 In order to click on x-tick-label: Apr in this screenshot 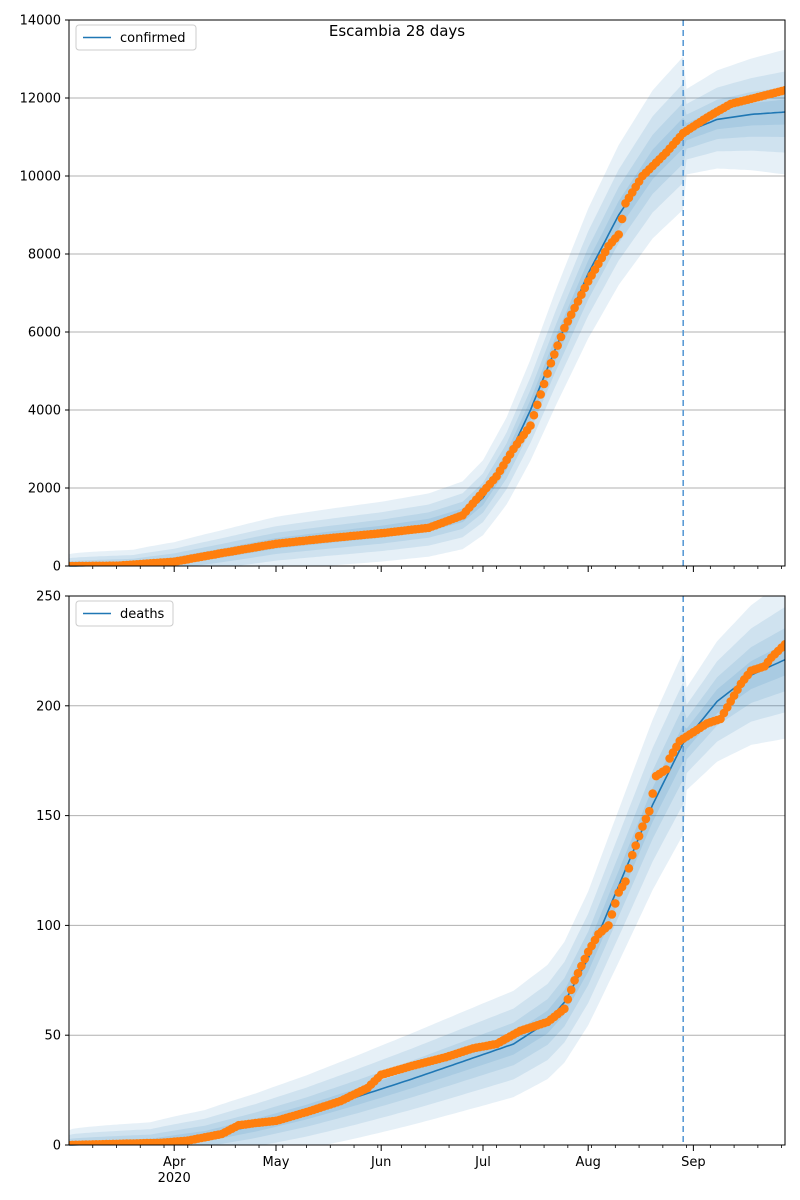, I will do `click(174, 1162)`.